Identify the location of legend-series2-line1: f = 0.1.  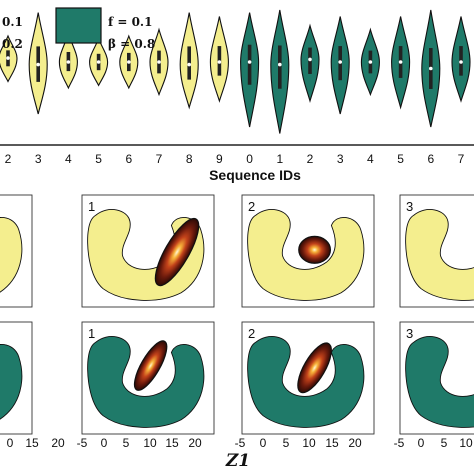
(130, 22).